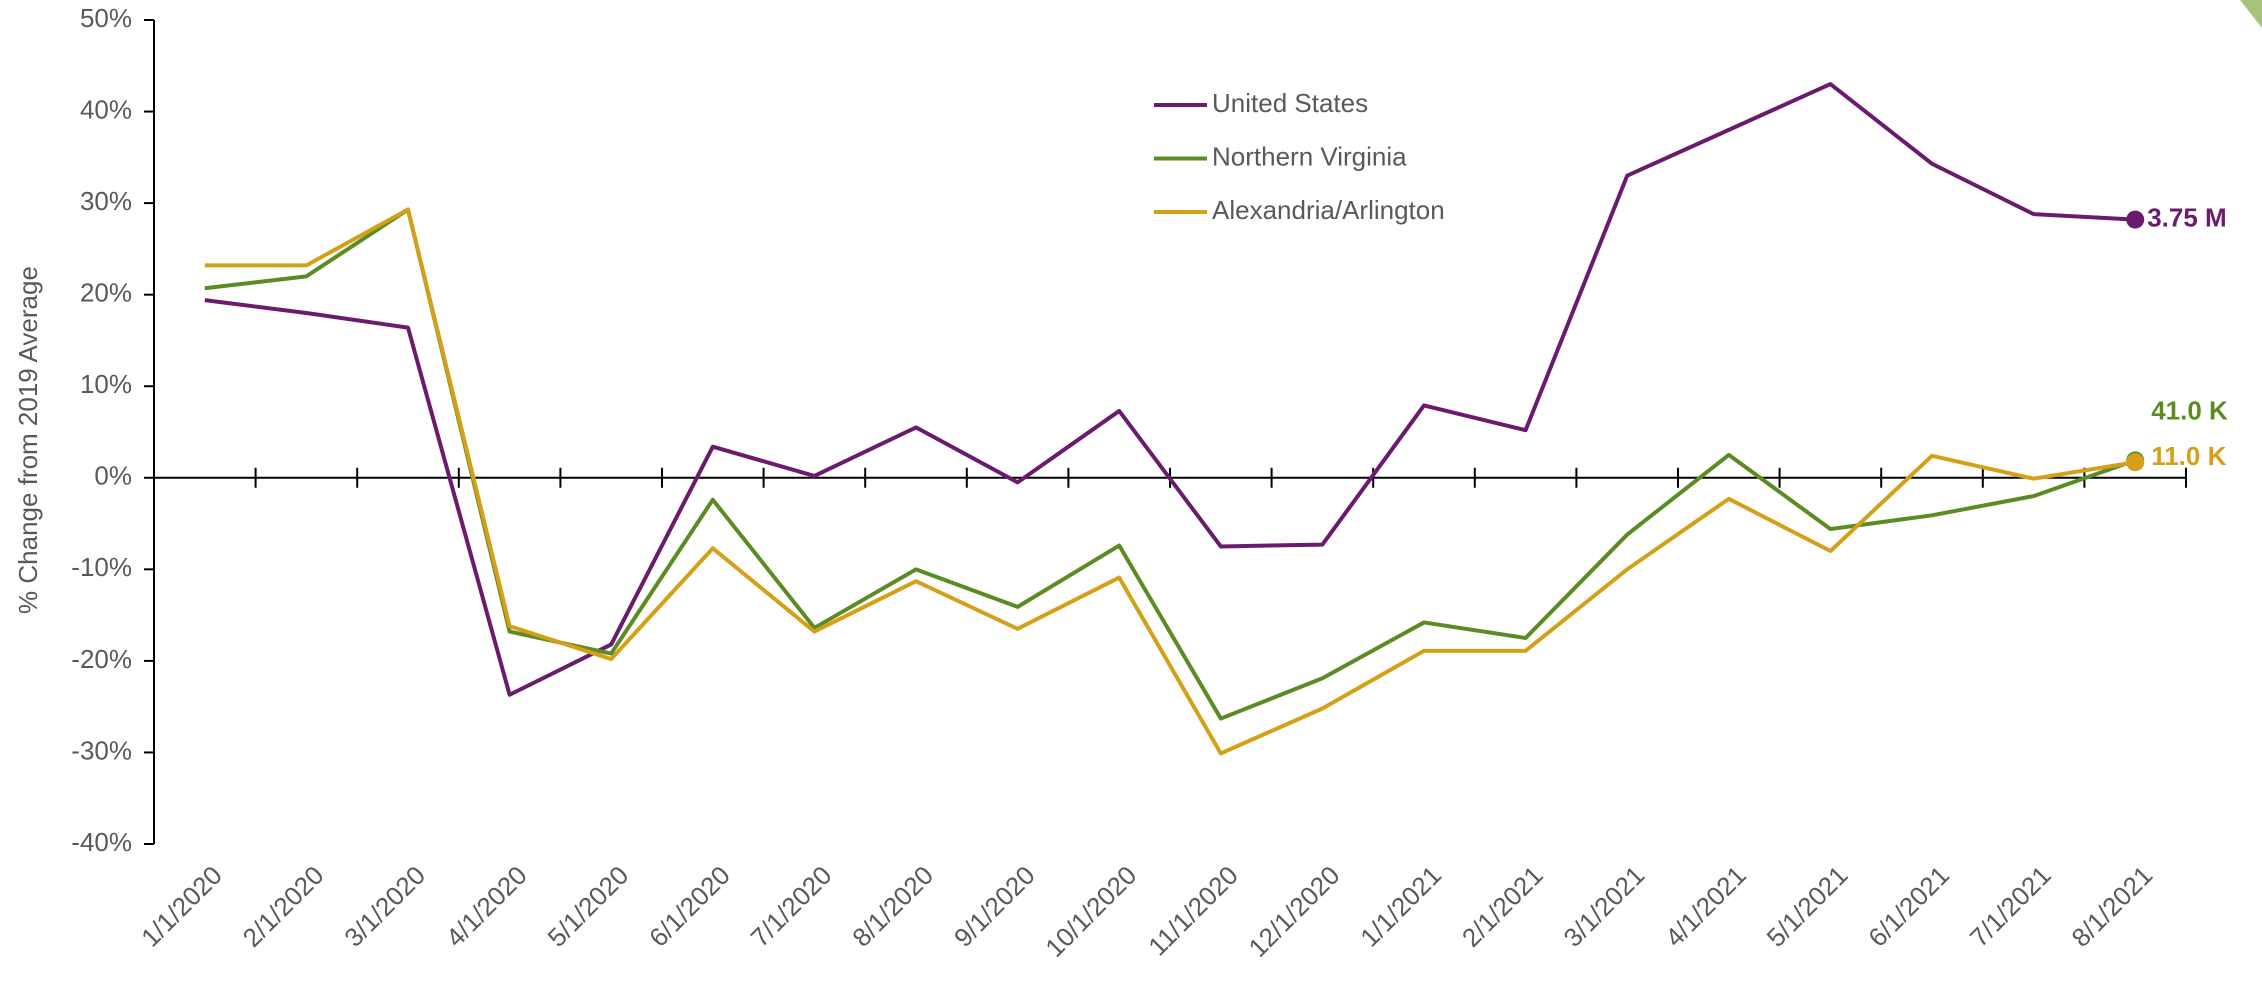 This screenshot has width=2262, height=985. I want to click on x-tick-label: 12/1/2020, so click(1293, 911).